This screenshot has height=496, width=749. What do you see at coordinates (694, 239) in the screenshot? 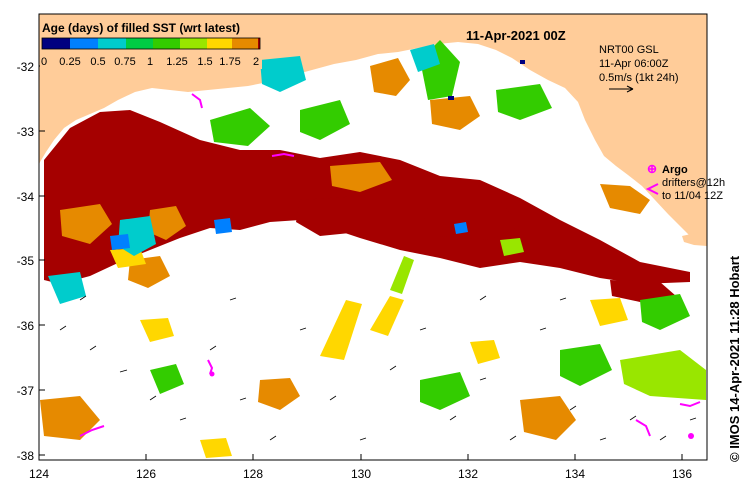
I see `island` at bounding box center [694, 239].